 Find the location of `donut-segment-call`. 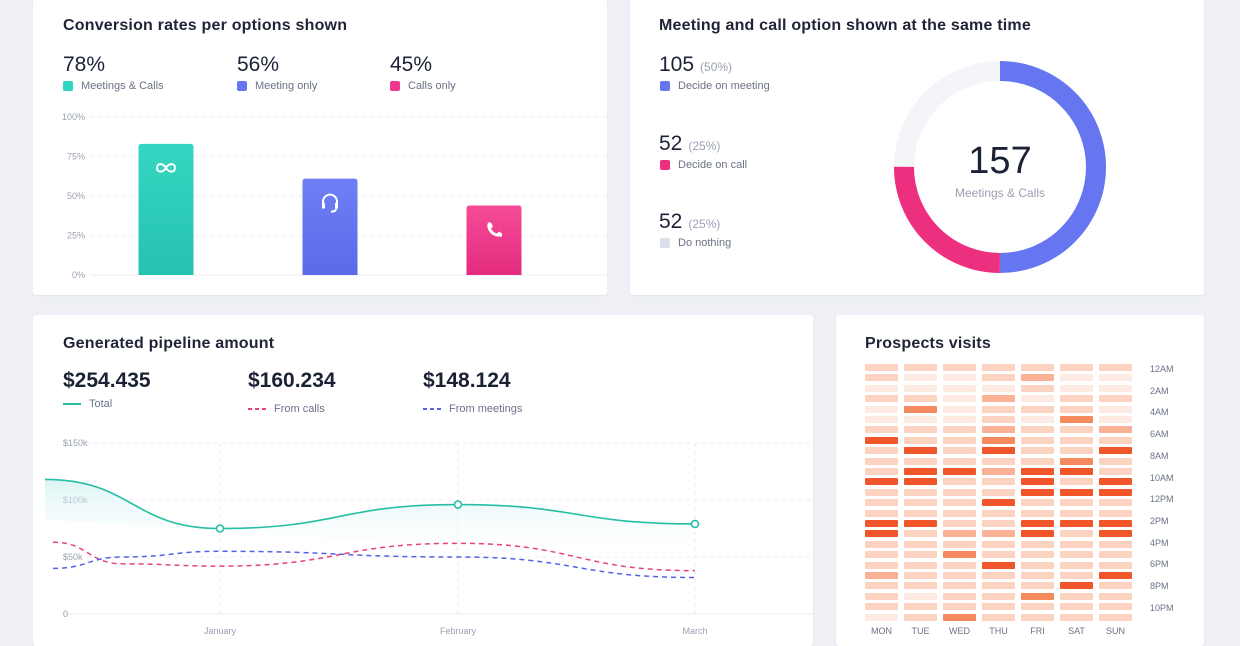

donut-segment-call is located at coordinates (1000, 167).